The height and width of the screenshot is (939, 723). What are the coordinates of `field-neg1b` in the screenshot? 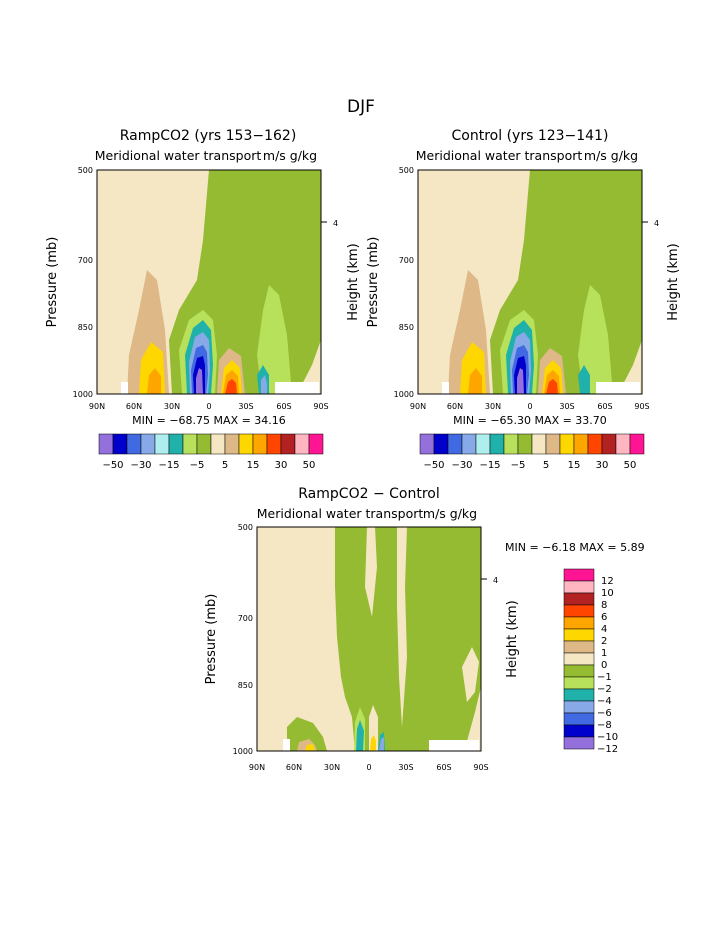 It's located at (307, 734).